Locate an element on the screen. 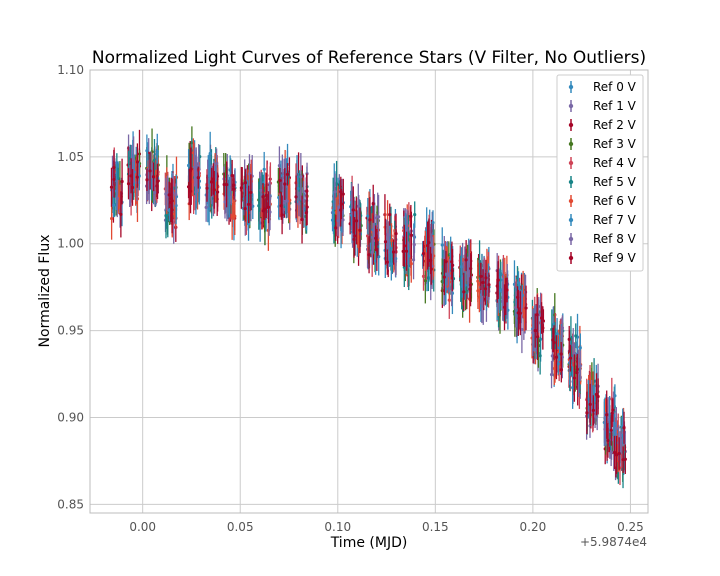 This screenshot has height=576, width=720. legend-label: Ref 7 V is located at coordinates (615, 220).